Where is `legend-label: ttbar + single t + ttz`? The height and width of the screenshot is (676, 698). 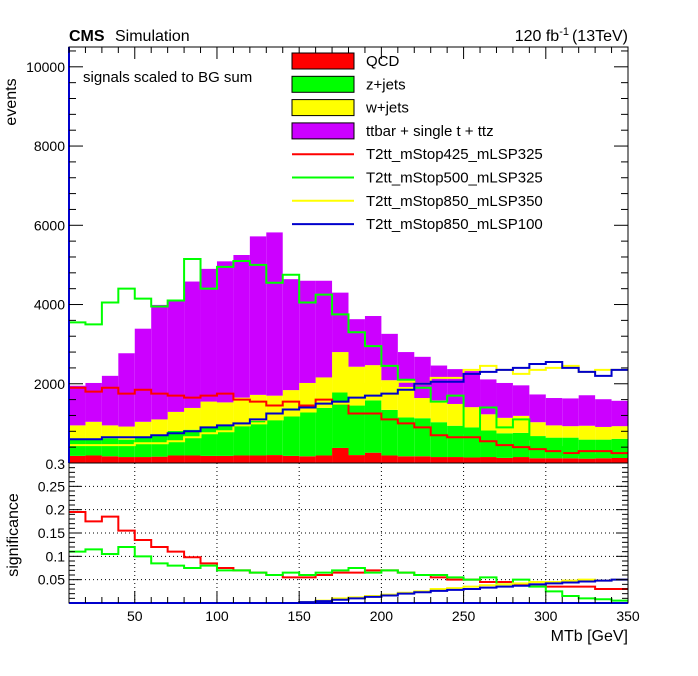 legend-label: ttbar + single t + ttz is located at coordinates (430, 131).